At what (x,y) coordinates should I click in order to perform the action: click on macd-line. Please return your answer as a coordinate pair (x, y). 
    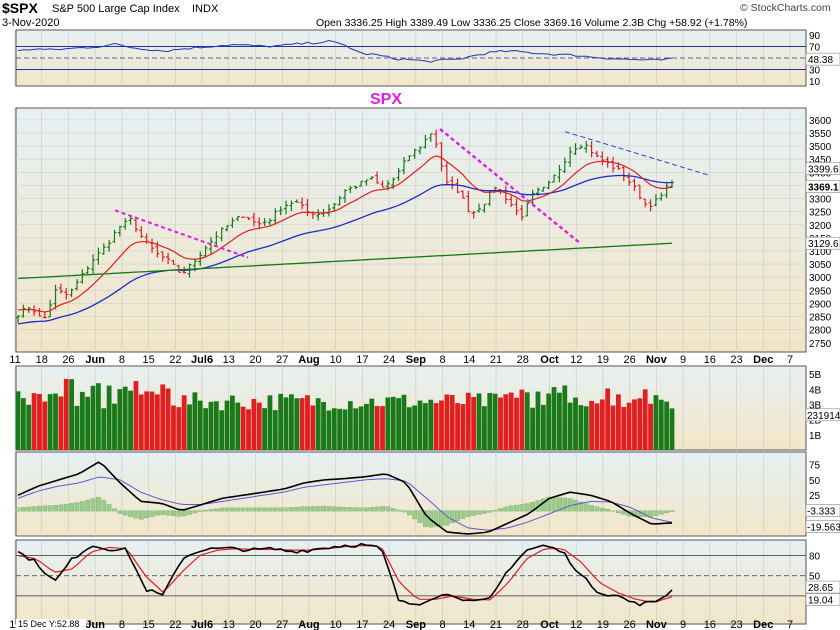
    Looking at the image, I should click on (345, 498).